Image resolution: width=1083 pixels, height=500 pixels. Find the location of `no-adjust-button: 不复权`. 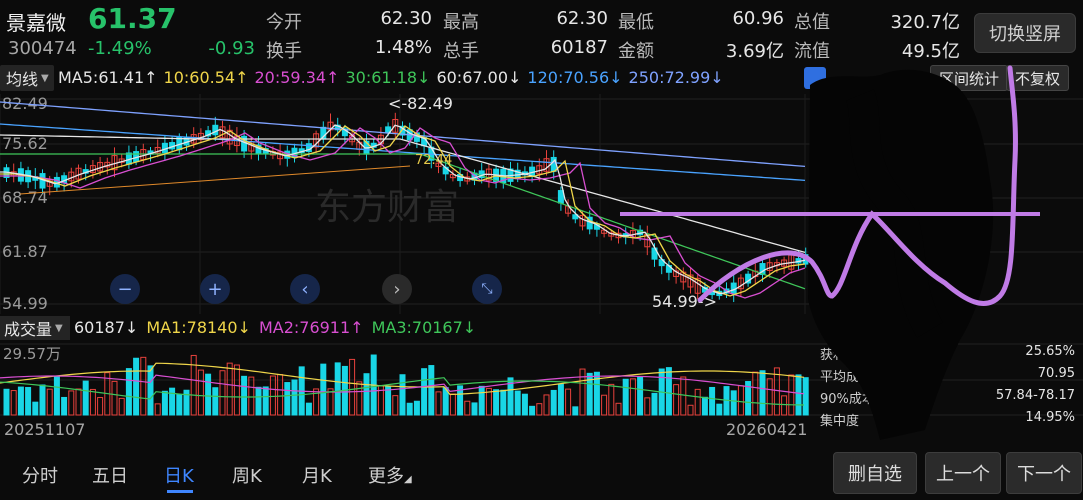

no-adjust-button: 不复权 is located at coordinates (1038, 78).